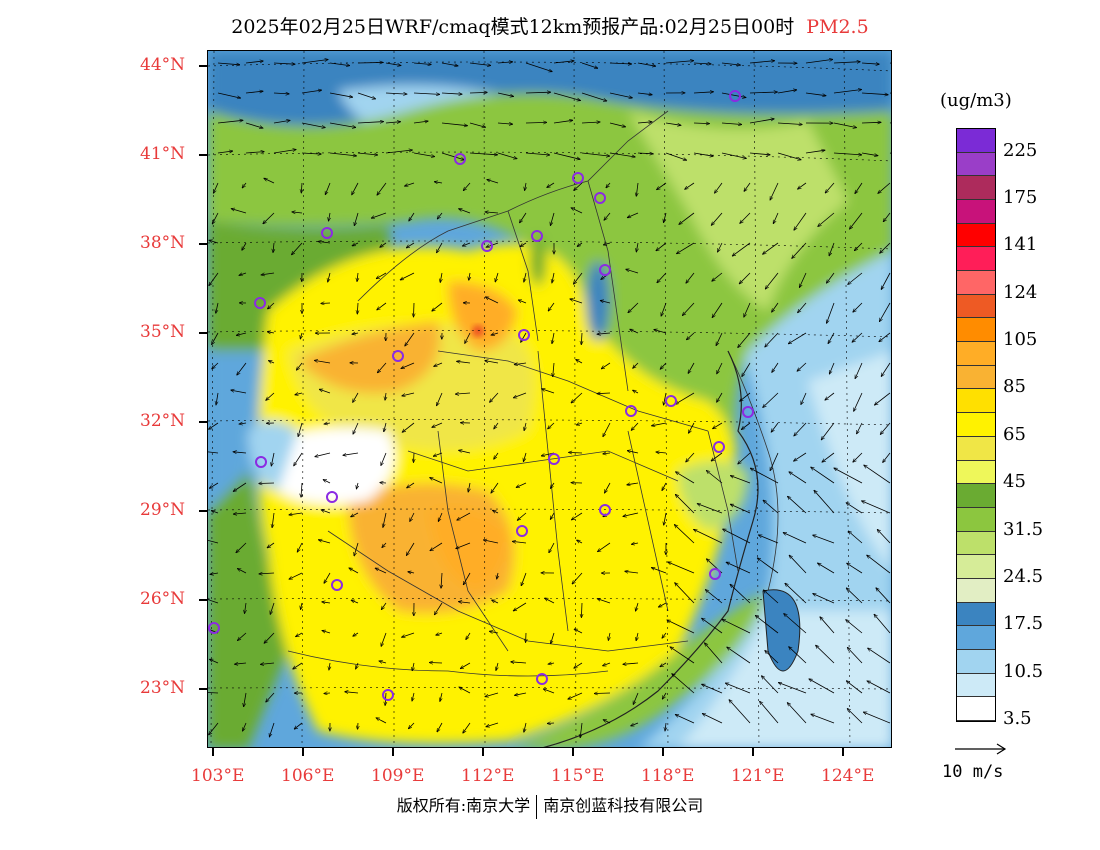 The width and height of the screenshot is (1100, 850). I want to click on lat-label: 29°N, so click(163, 510).